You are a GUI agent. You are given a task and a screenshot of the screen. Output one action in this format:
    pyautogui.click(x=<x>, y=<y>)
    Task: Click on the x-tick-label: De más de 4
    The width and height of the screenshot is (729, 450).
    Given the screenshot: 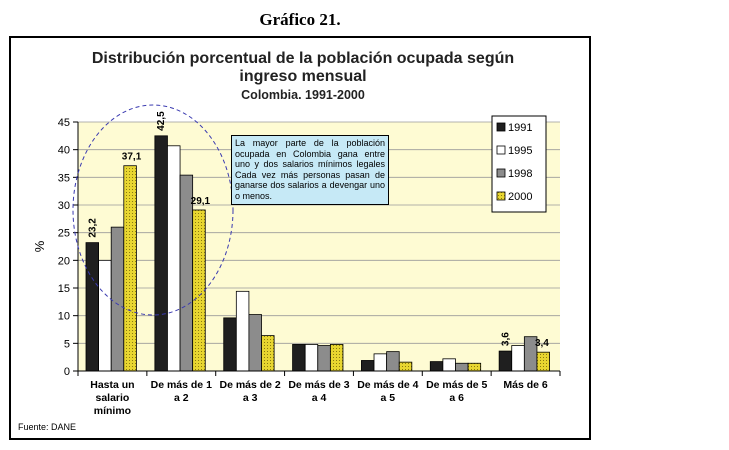 What is the action you would take?
    pyautogui.click(x=387, y=385)
    